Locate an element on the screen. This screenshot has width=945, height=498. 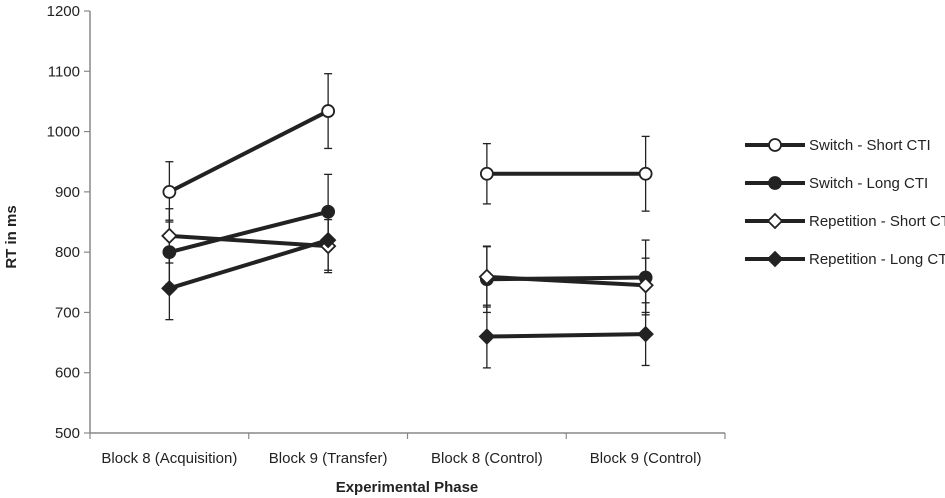
x-tick-label: Block 8 (Acquisition) is located at coordinates (169, 458).